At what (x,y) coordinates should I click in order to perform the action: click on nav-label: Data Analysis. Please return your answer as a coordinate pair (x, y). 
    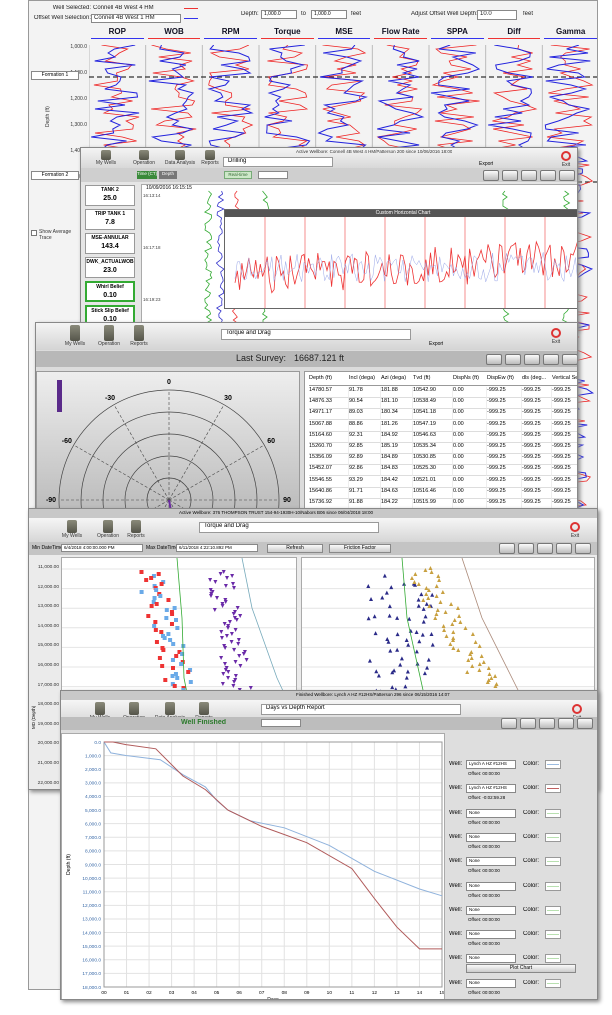
    Looking at the image, I should click on (180, 163).